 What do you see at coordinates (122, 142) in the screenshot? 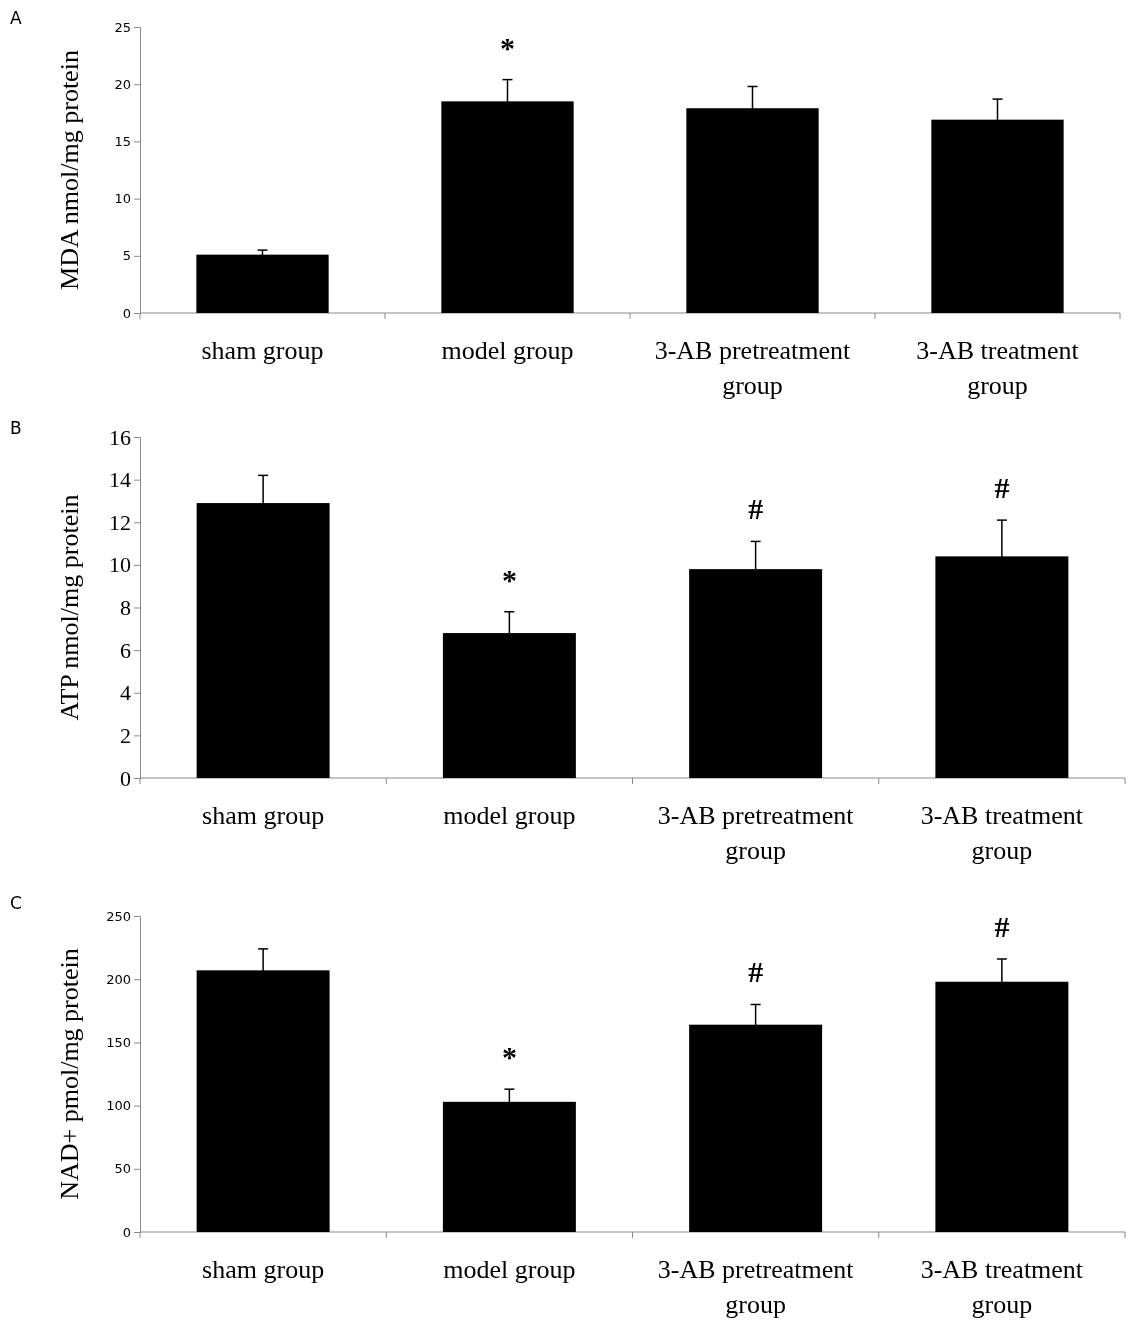
I see `y-tick-label: 15` at bounding box center [122, 142].